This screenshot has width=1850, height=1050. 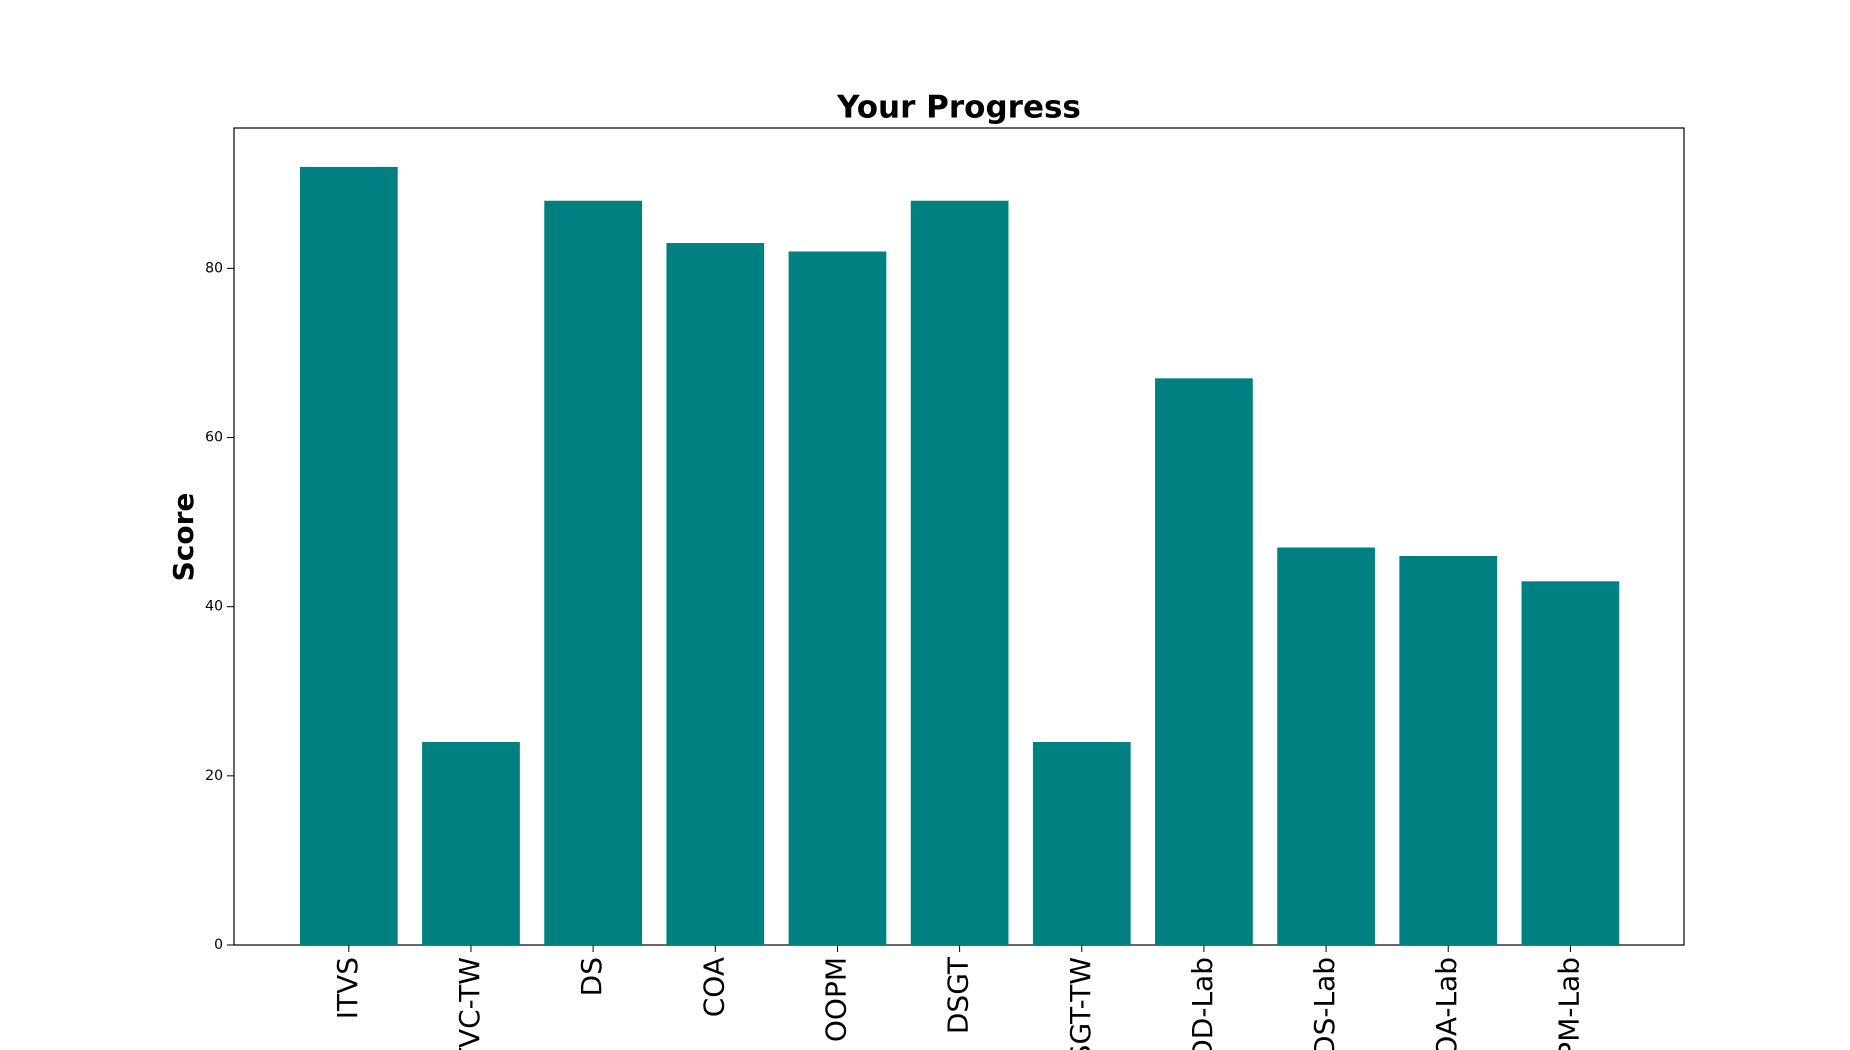 What do you see at coordinates (214, 607) in the screenshot?
I see `y-tick-label: 40` at bounding box center [214, 607].